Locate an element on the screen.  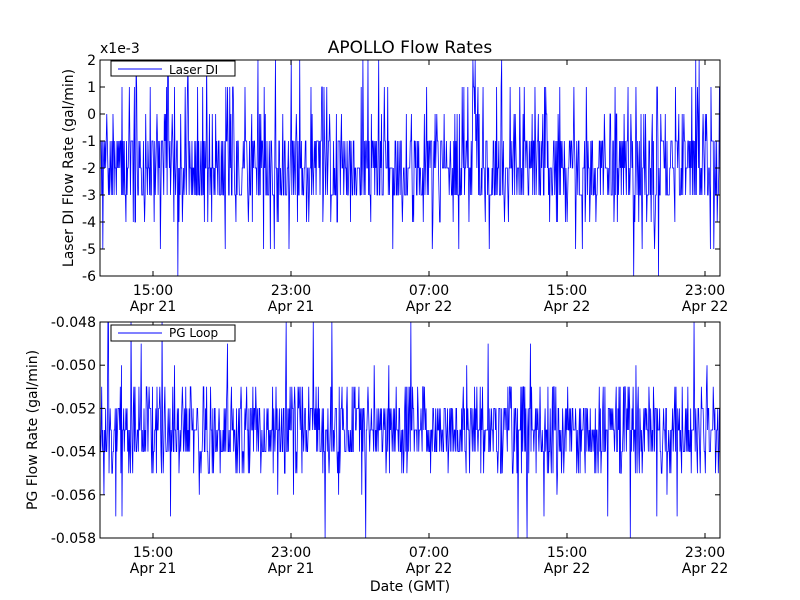
laser-di-legend: Laser DI is located at coordinates (173, 68).